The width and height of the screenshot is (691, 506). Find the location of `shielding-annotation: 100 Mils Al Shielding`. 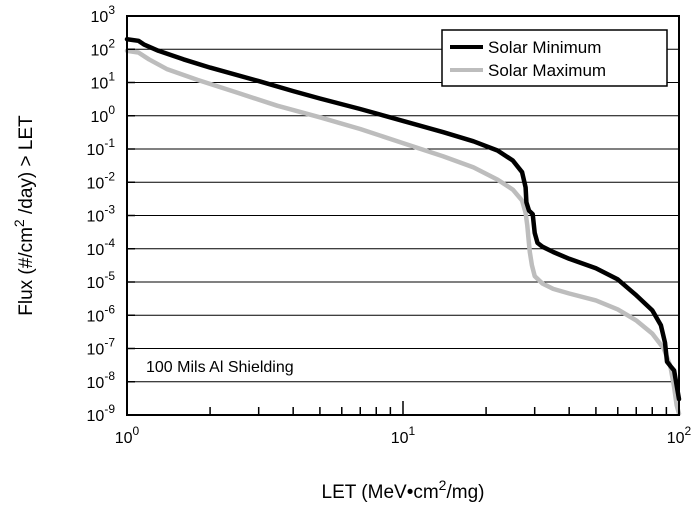

shielding-annotation: 100 Mils Al Shielding is located at coordinates (220, 367).